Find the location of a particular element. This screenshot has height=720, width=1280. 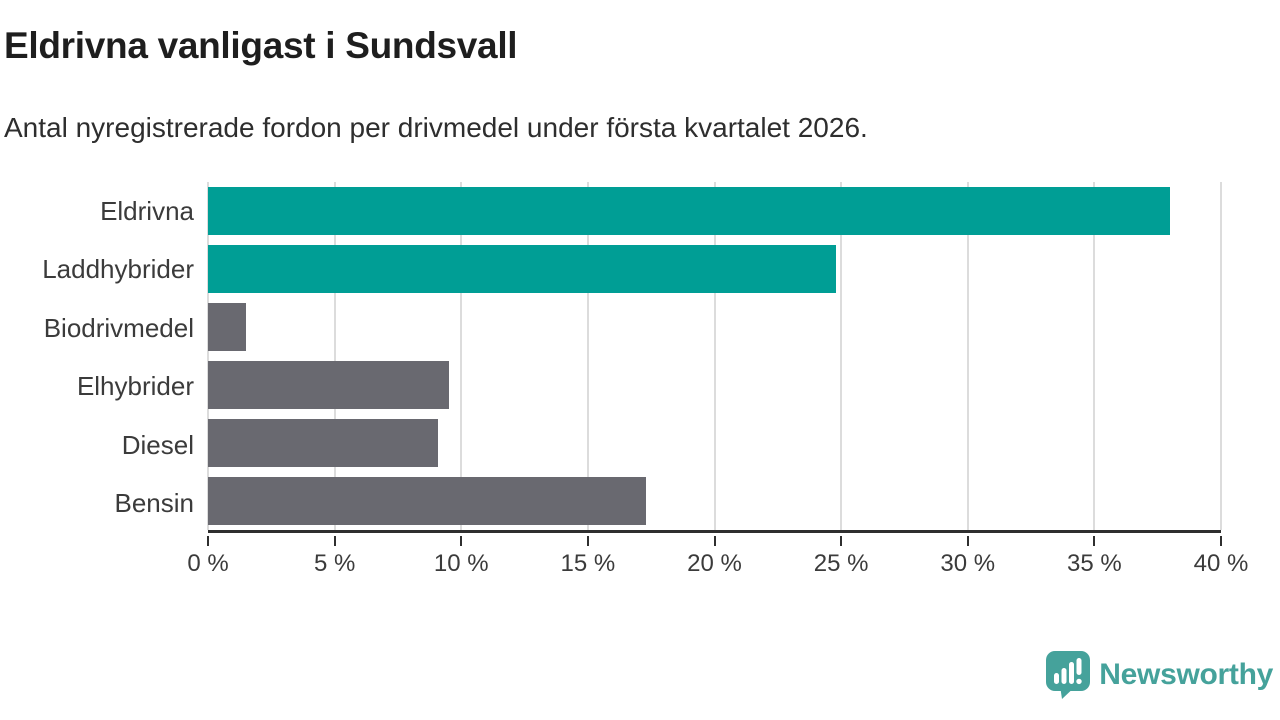

newsworthy-logo-text: Newsworthy is located at coordinates (1186, 674).